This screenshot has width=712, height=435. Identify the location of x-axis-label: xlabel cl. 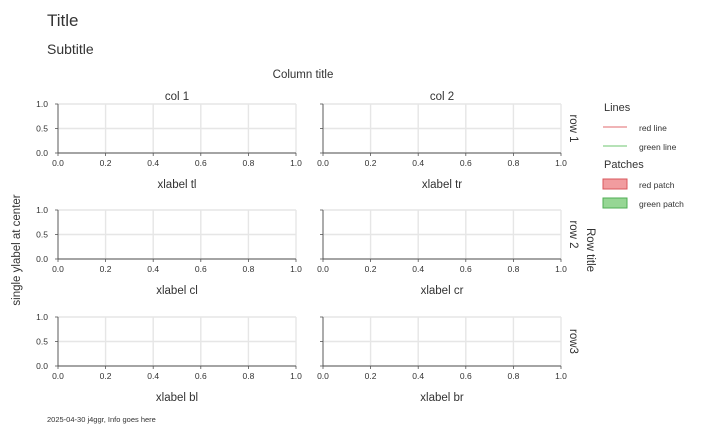
(177, 291).